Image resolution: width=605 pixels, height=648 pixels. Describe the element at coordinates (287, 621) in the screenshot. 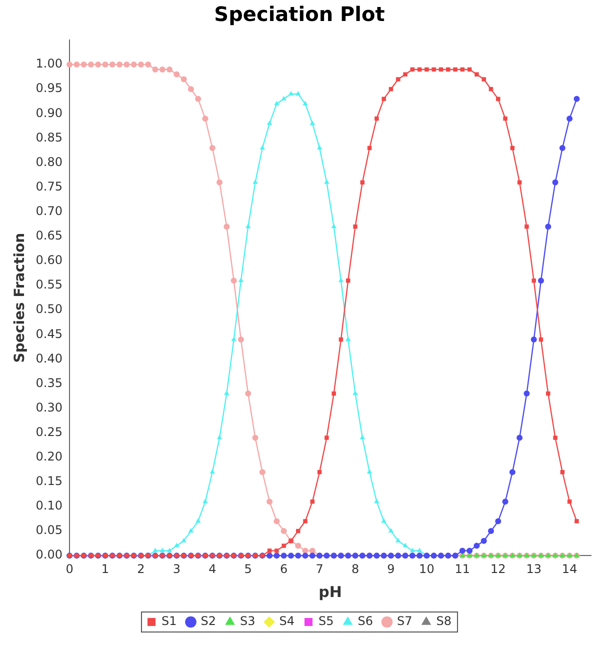

I see `legend-label: S4` at that location.